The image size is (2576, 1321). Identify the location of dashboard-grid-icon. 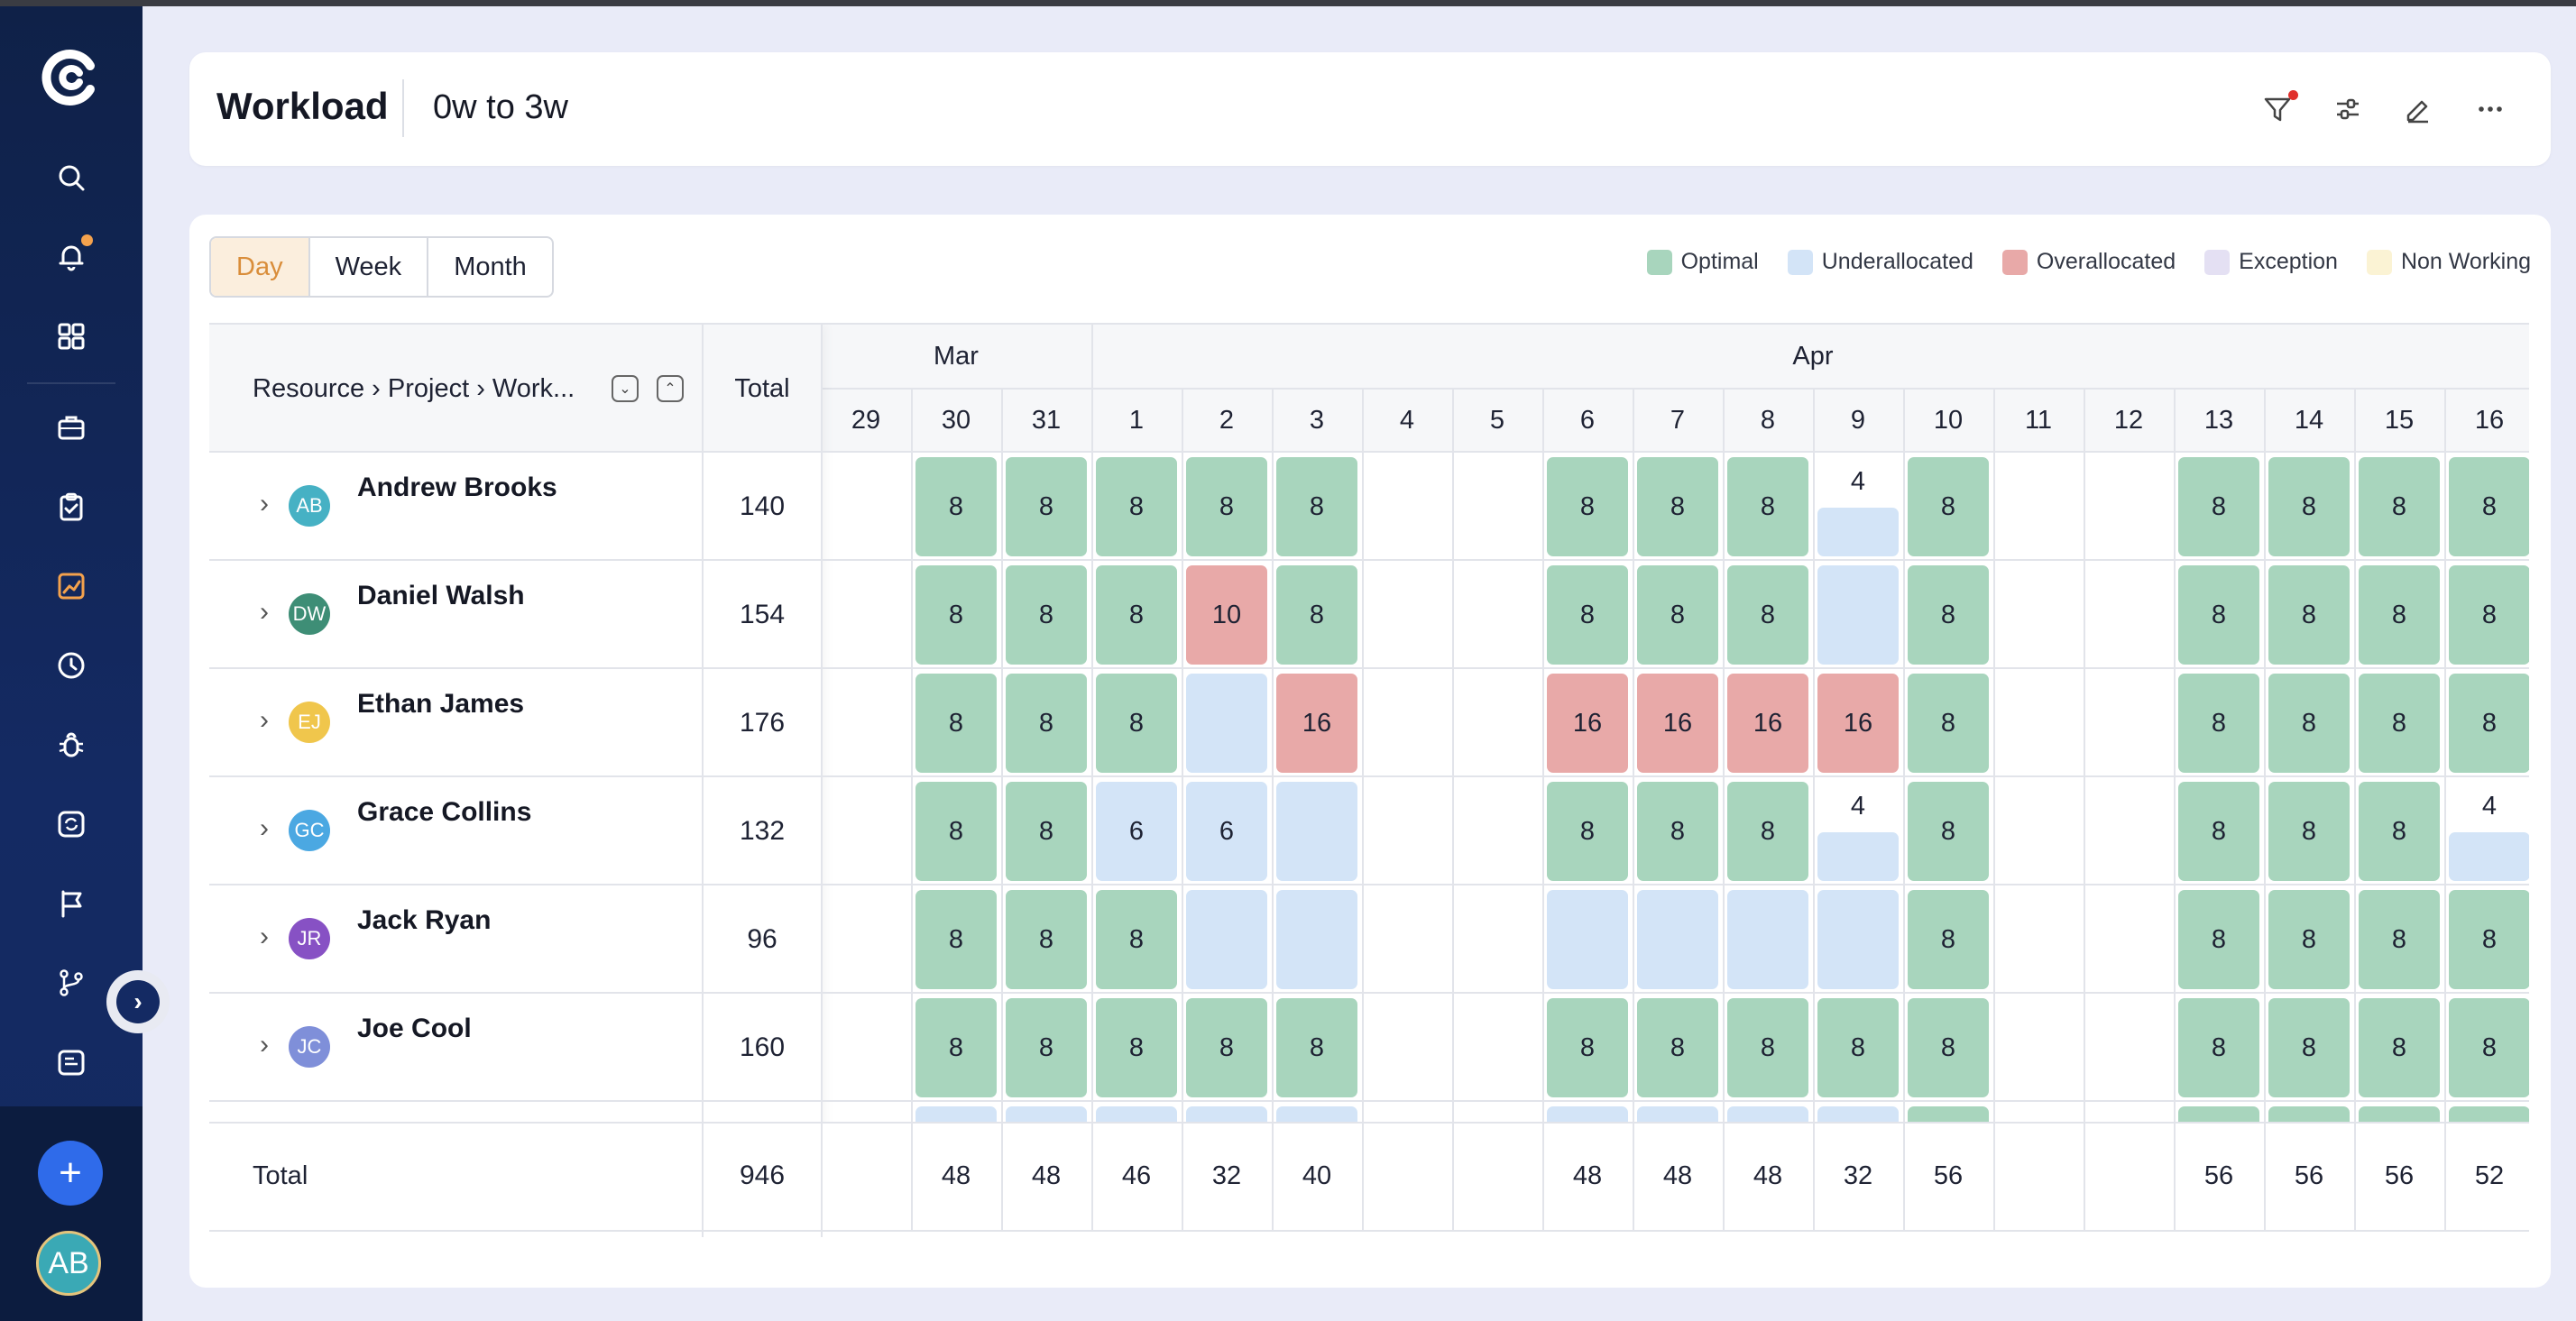
(71, 337).